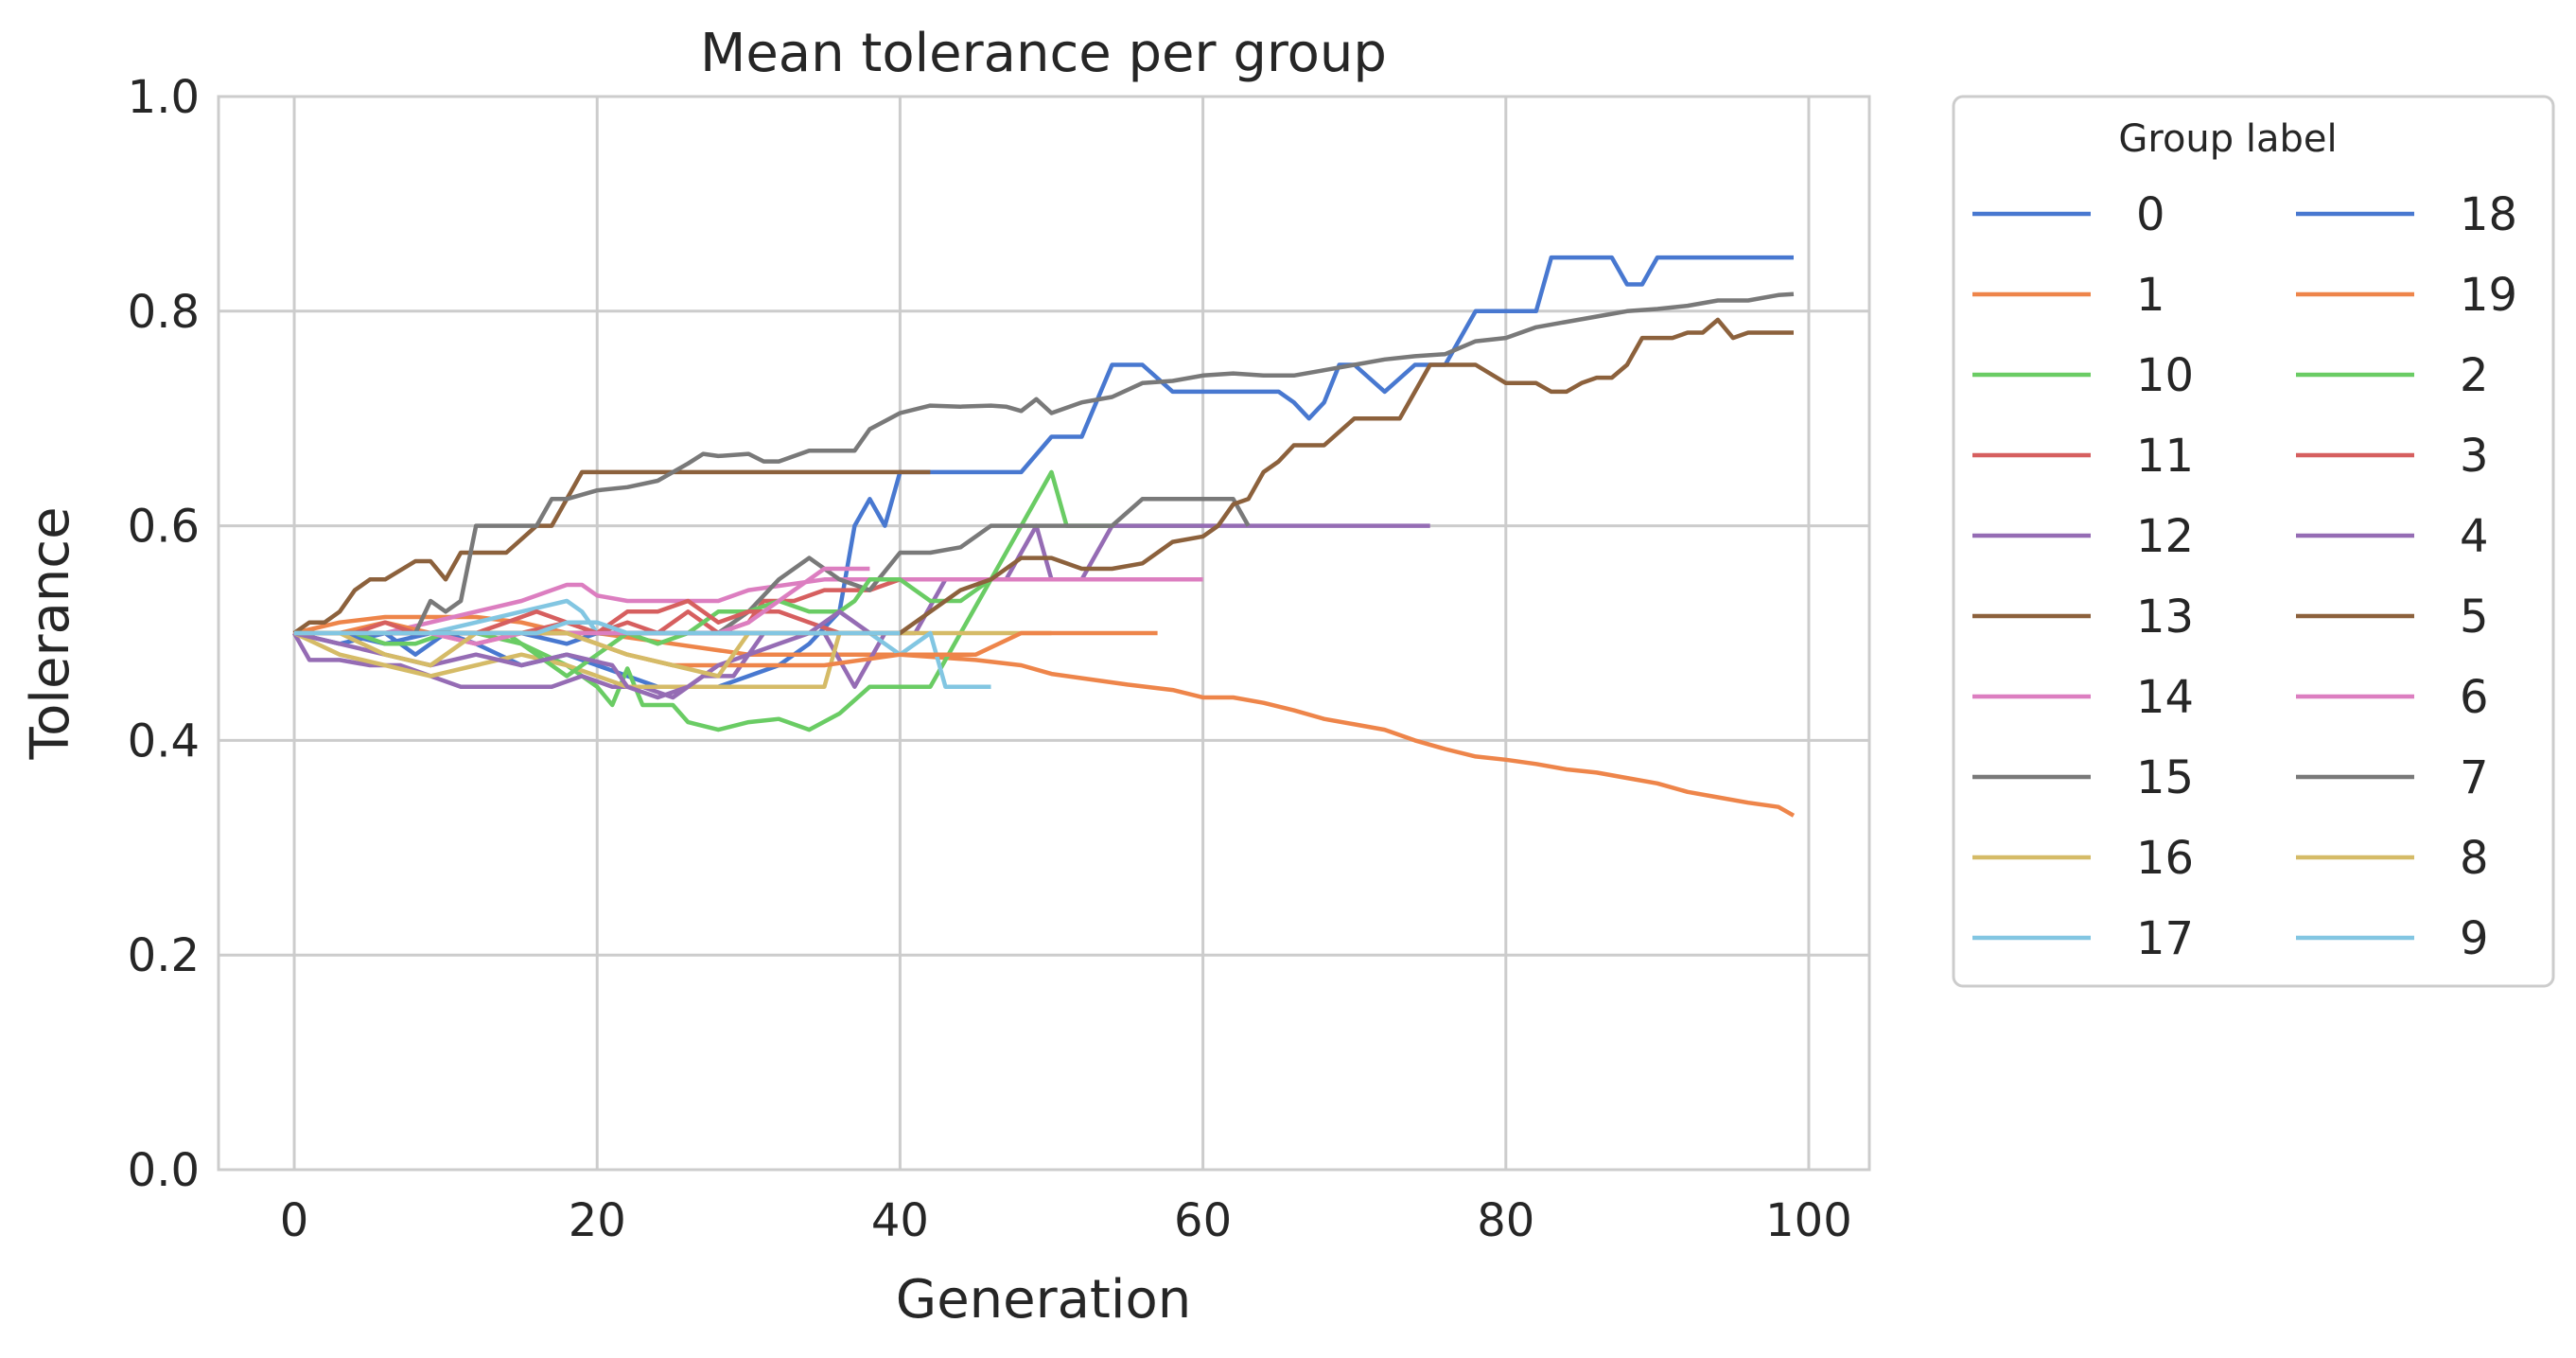 This screenshot has width=2576, height=1358. I want to click on x-tick-label: 0, so click(295, 1220).